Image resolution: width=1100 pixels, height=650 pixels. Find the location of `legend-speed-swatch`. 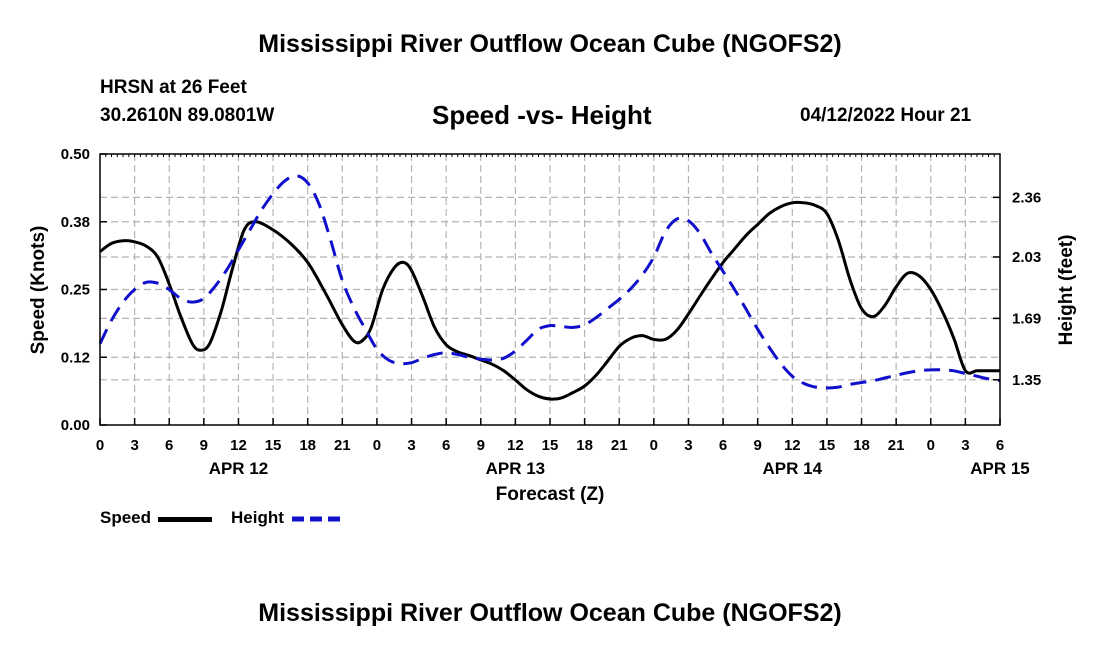

legend-speed-swatch is located at coordinates (185, 519).